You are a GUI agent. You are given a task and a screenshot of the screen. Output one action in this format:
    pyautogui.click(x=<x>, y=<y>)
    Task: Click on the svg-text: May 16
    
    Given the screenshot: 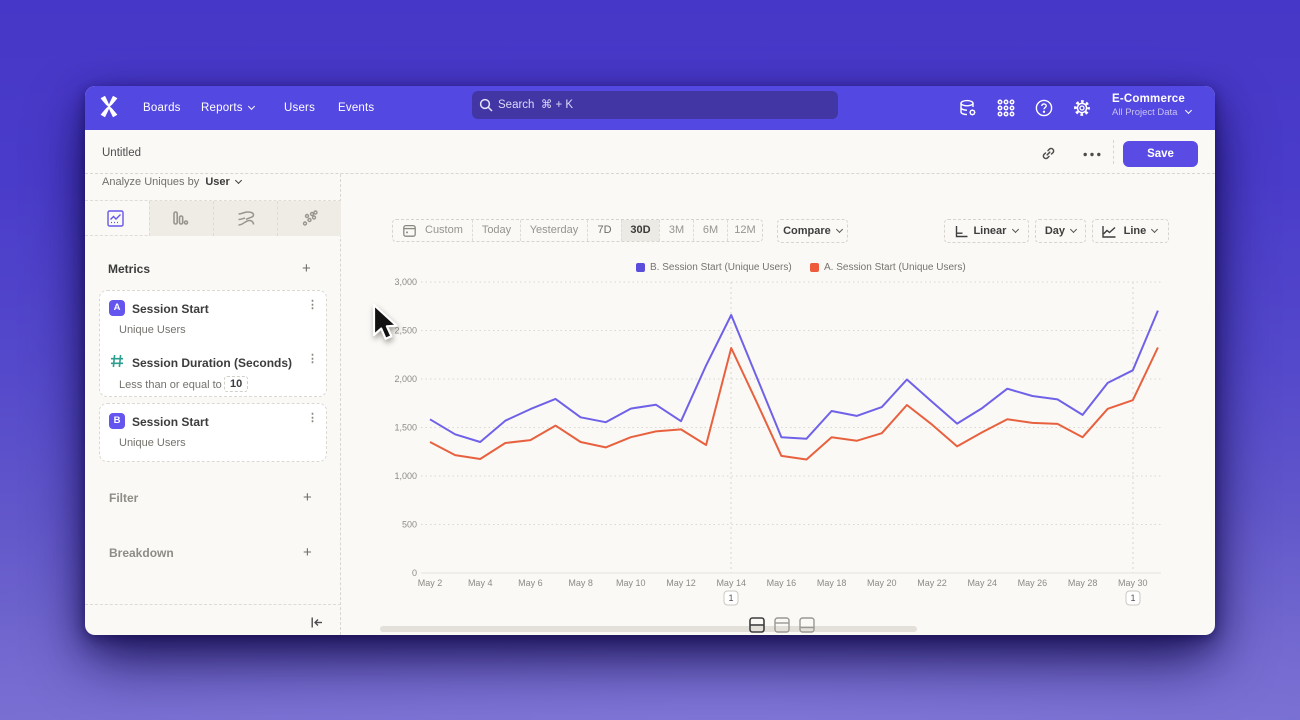 What is the action you would take?
    pyautogui.click(x=782, y=583)
    